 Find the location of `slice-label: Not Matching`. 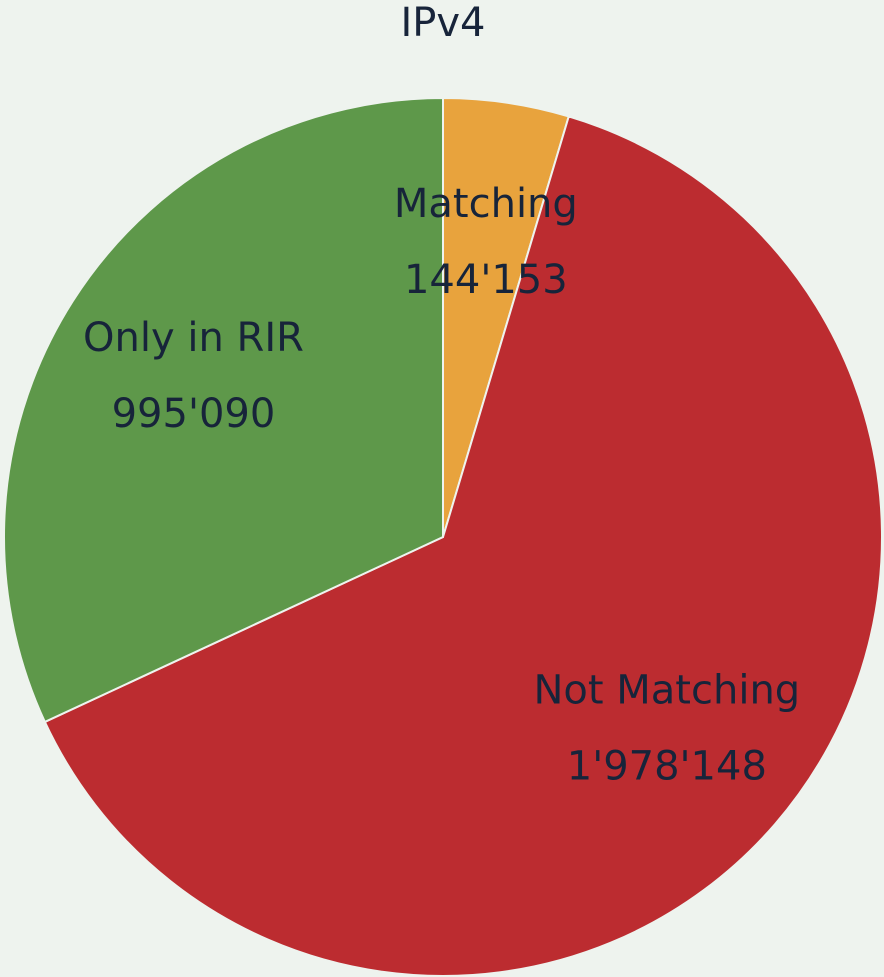

slice-label: Not Matching is located at coordinates (666, 691).